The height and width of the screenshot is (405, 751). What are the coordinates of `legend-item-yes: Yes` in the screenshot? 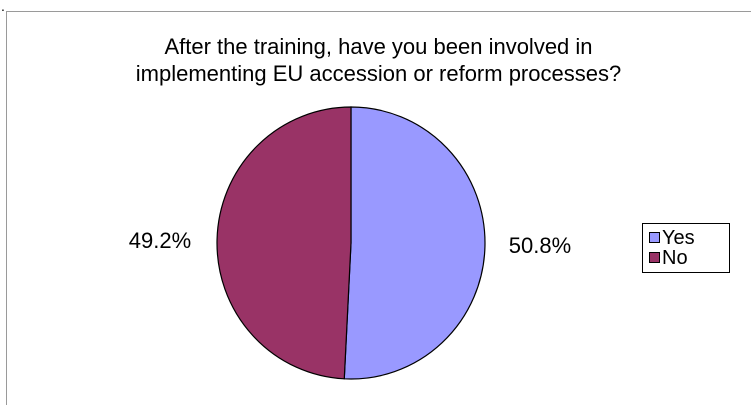 It's located at (672, 238).